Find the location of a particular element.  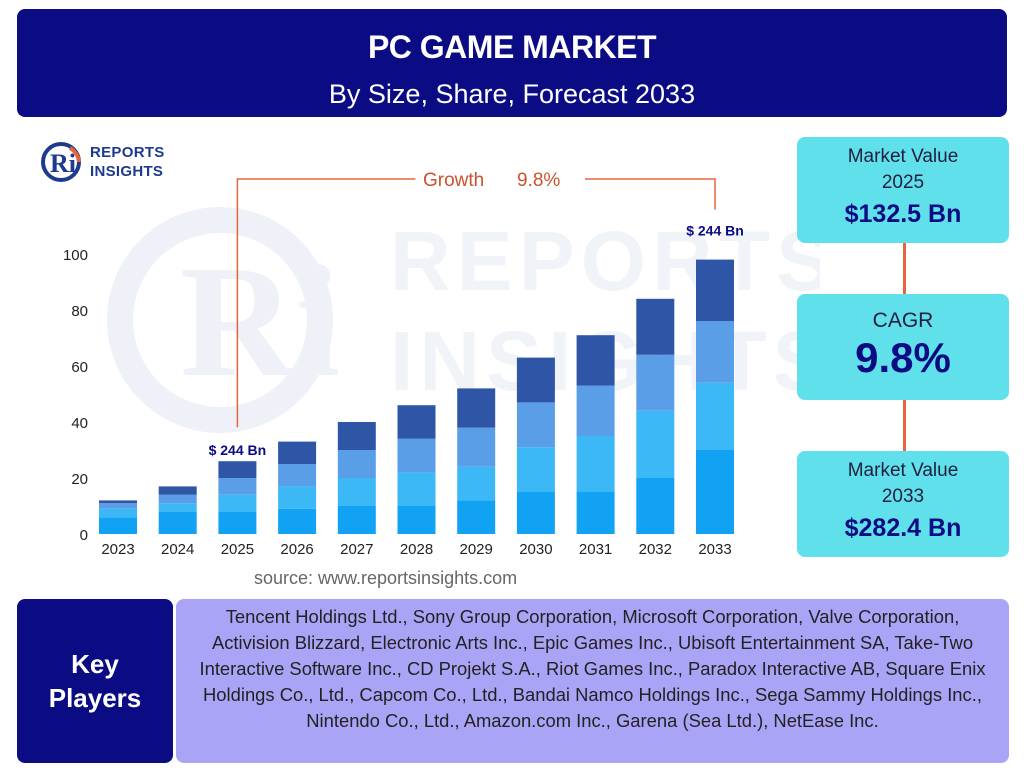

x-tick-label: 2028 is located at coordinates (416, 549).